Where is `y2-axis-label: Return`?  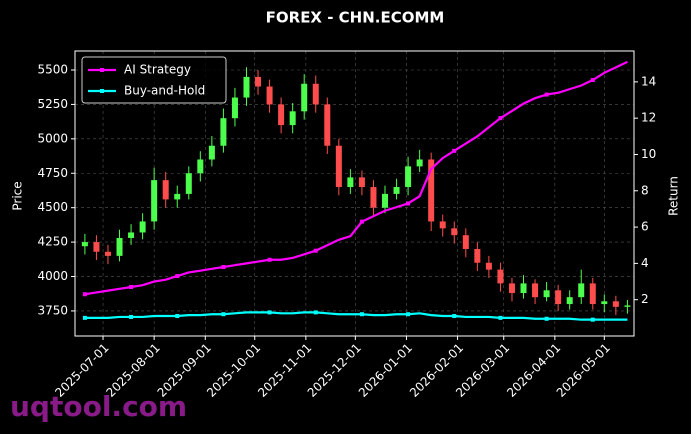 y2-axis-label: Return is located at coordinates (674, 196).